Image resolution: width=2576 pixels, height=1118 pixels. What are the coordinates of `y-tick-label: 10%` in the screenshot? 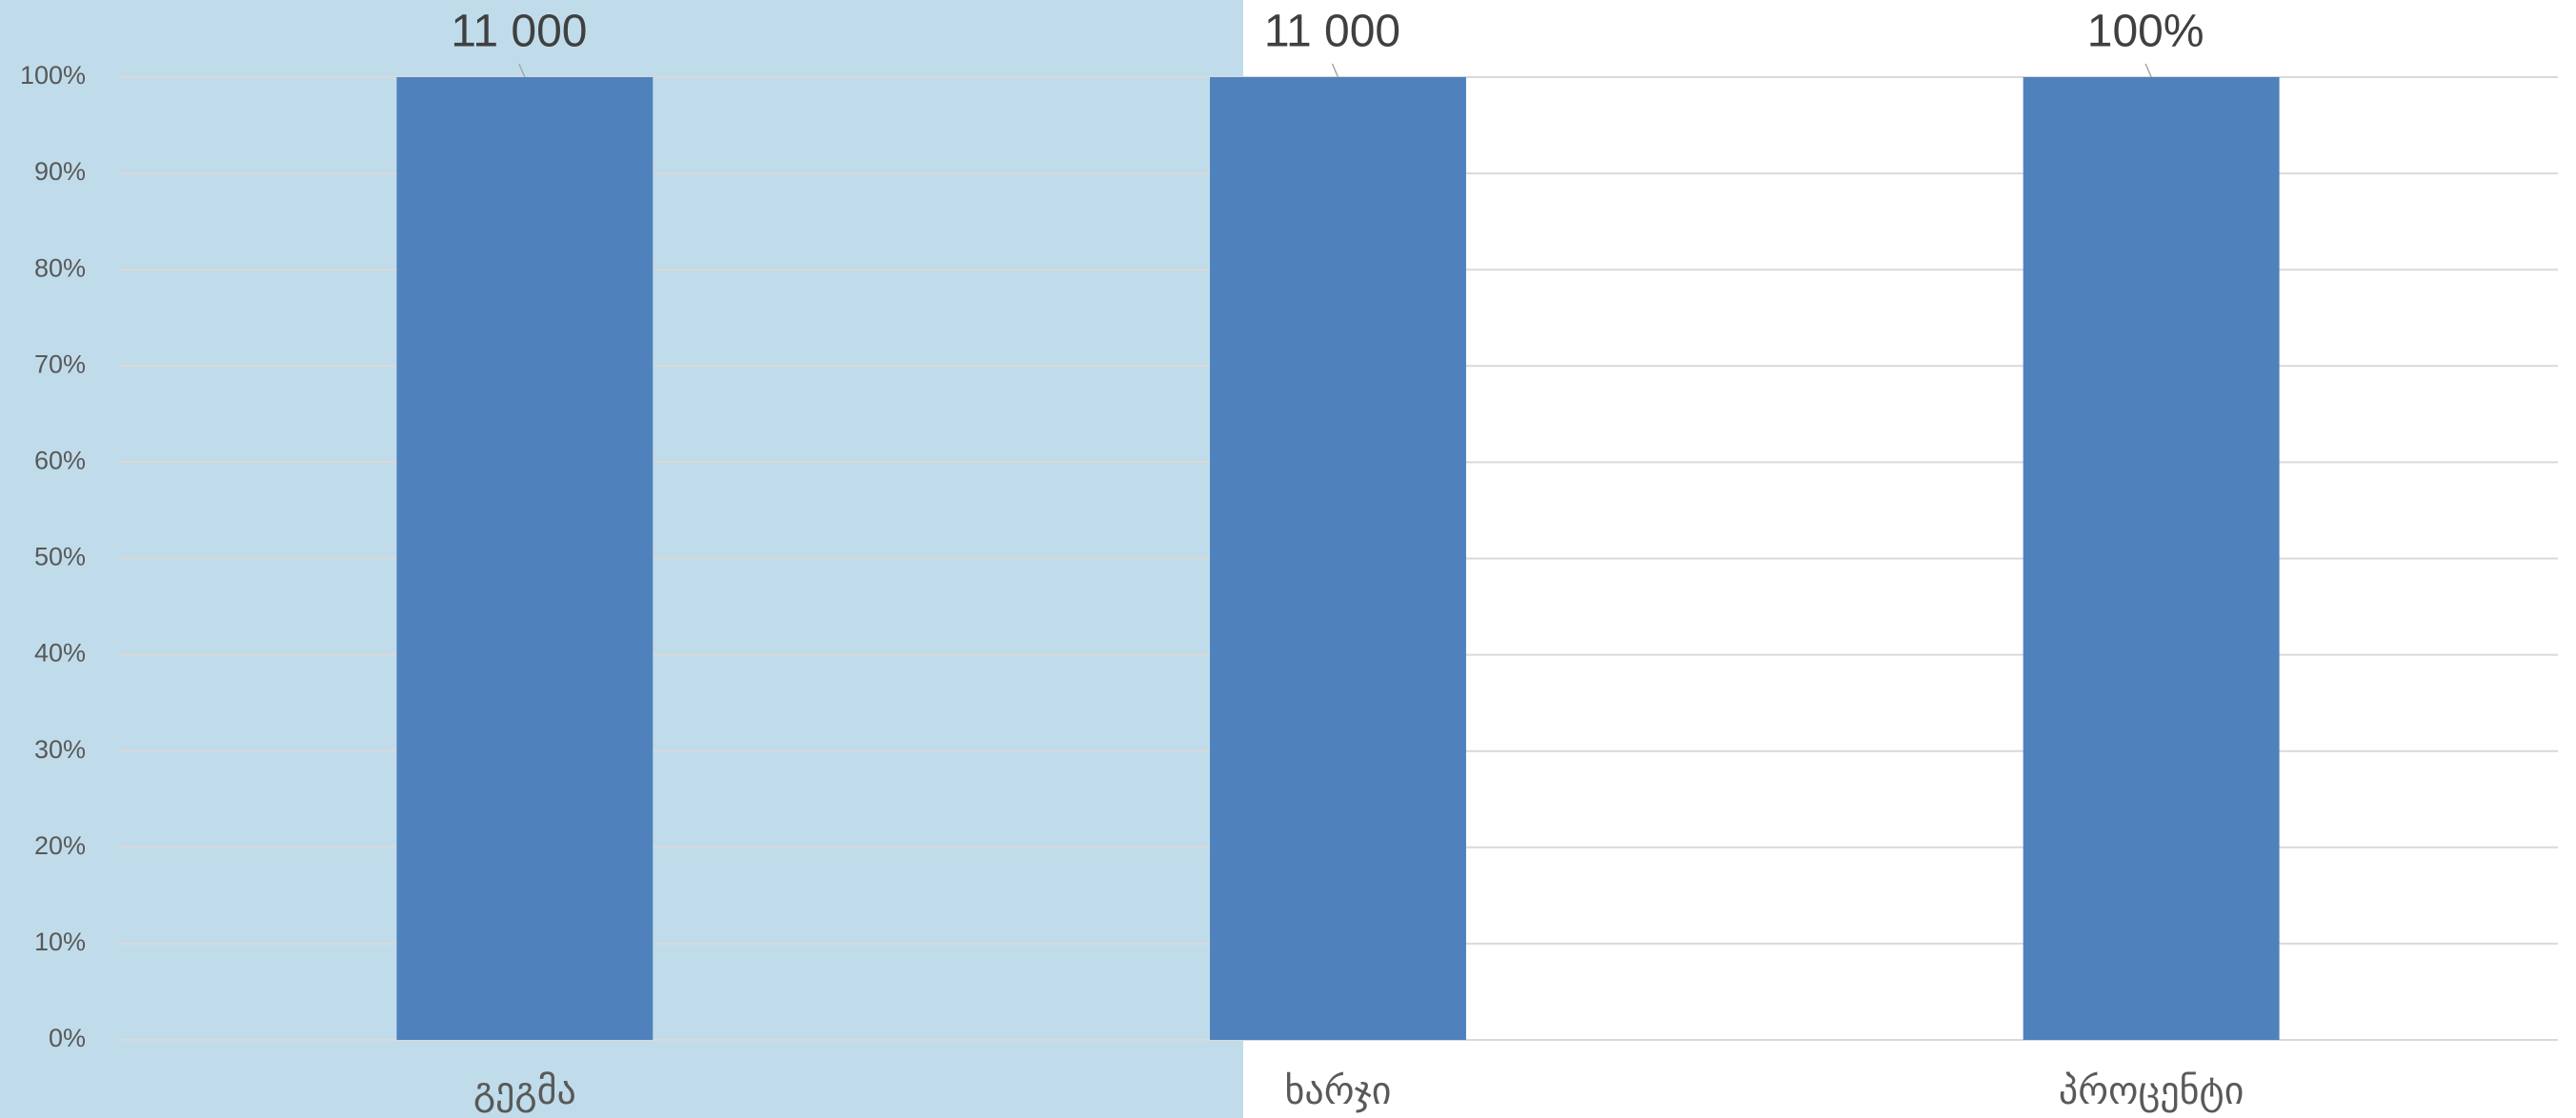 It's located at (60, 942).